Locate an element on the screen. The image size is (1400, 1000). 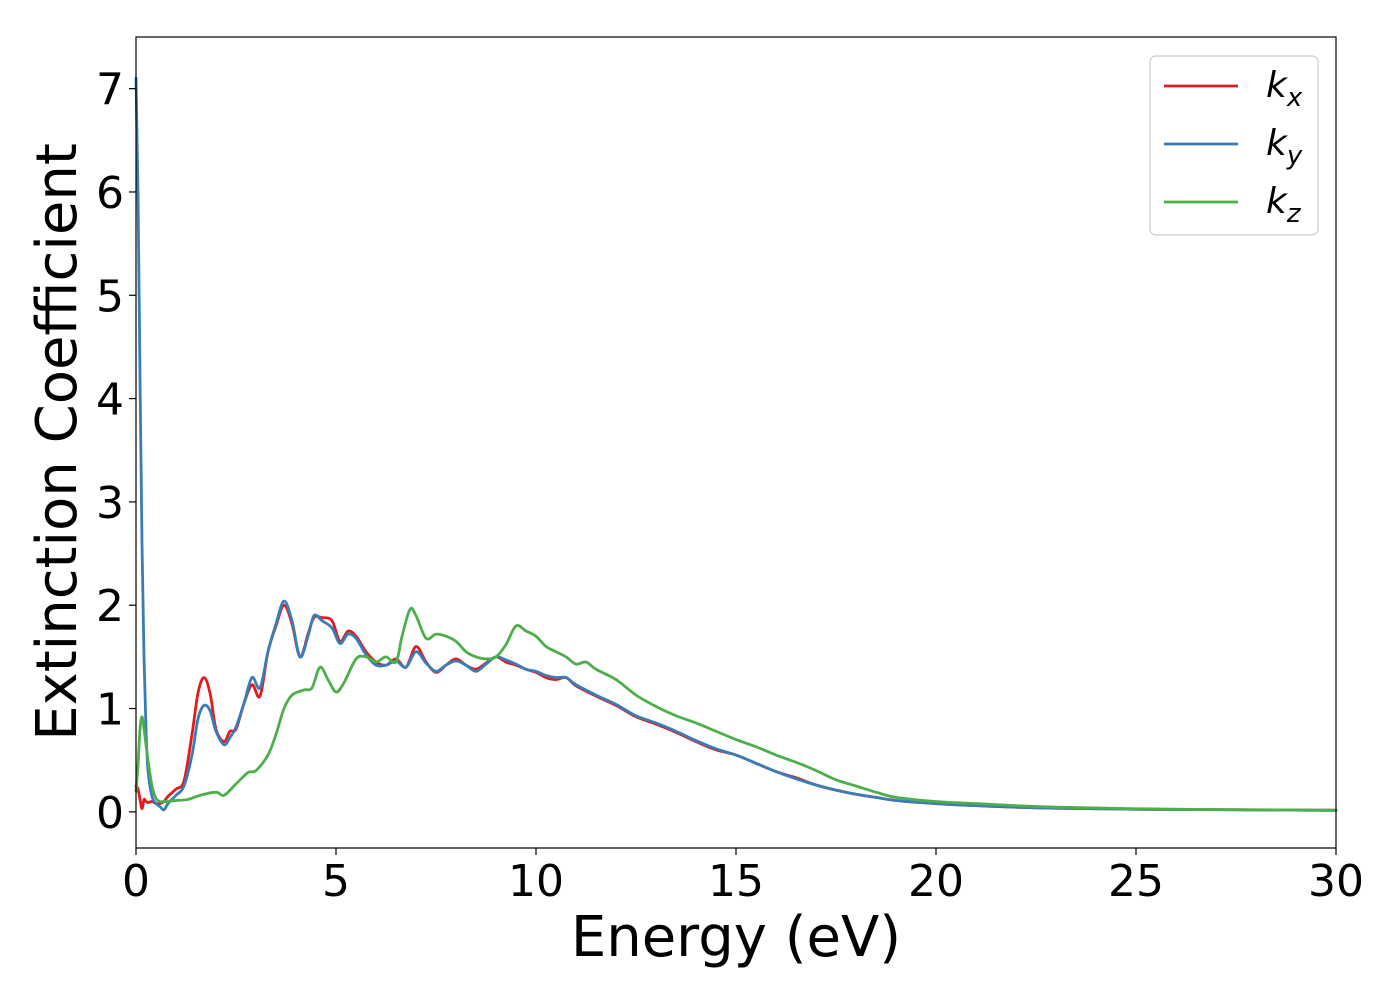
y-tick-label: 2 is located at coordinates (110, 606).